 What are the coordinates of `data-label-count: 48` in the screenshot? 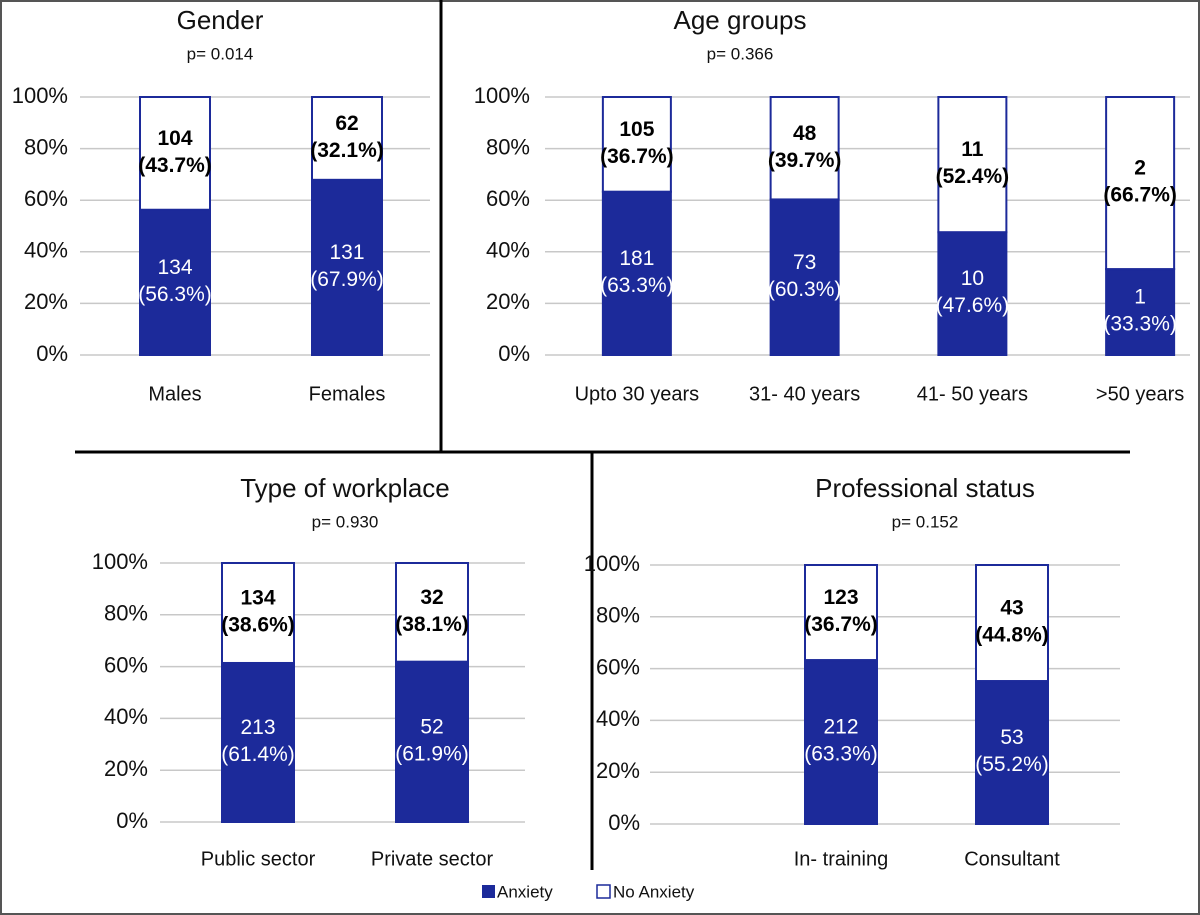 It's located at (805, 133).